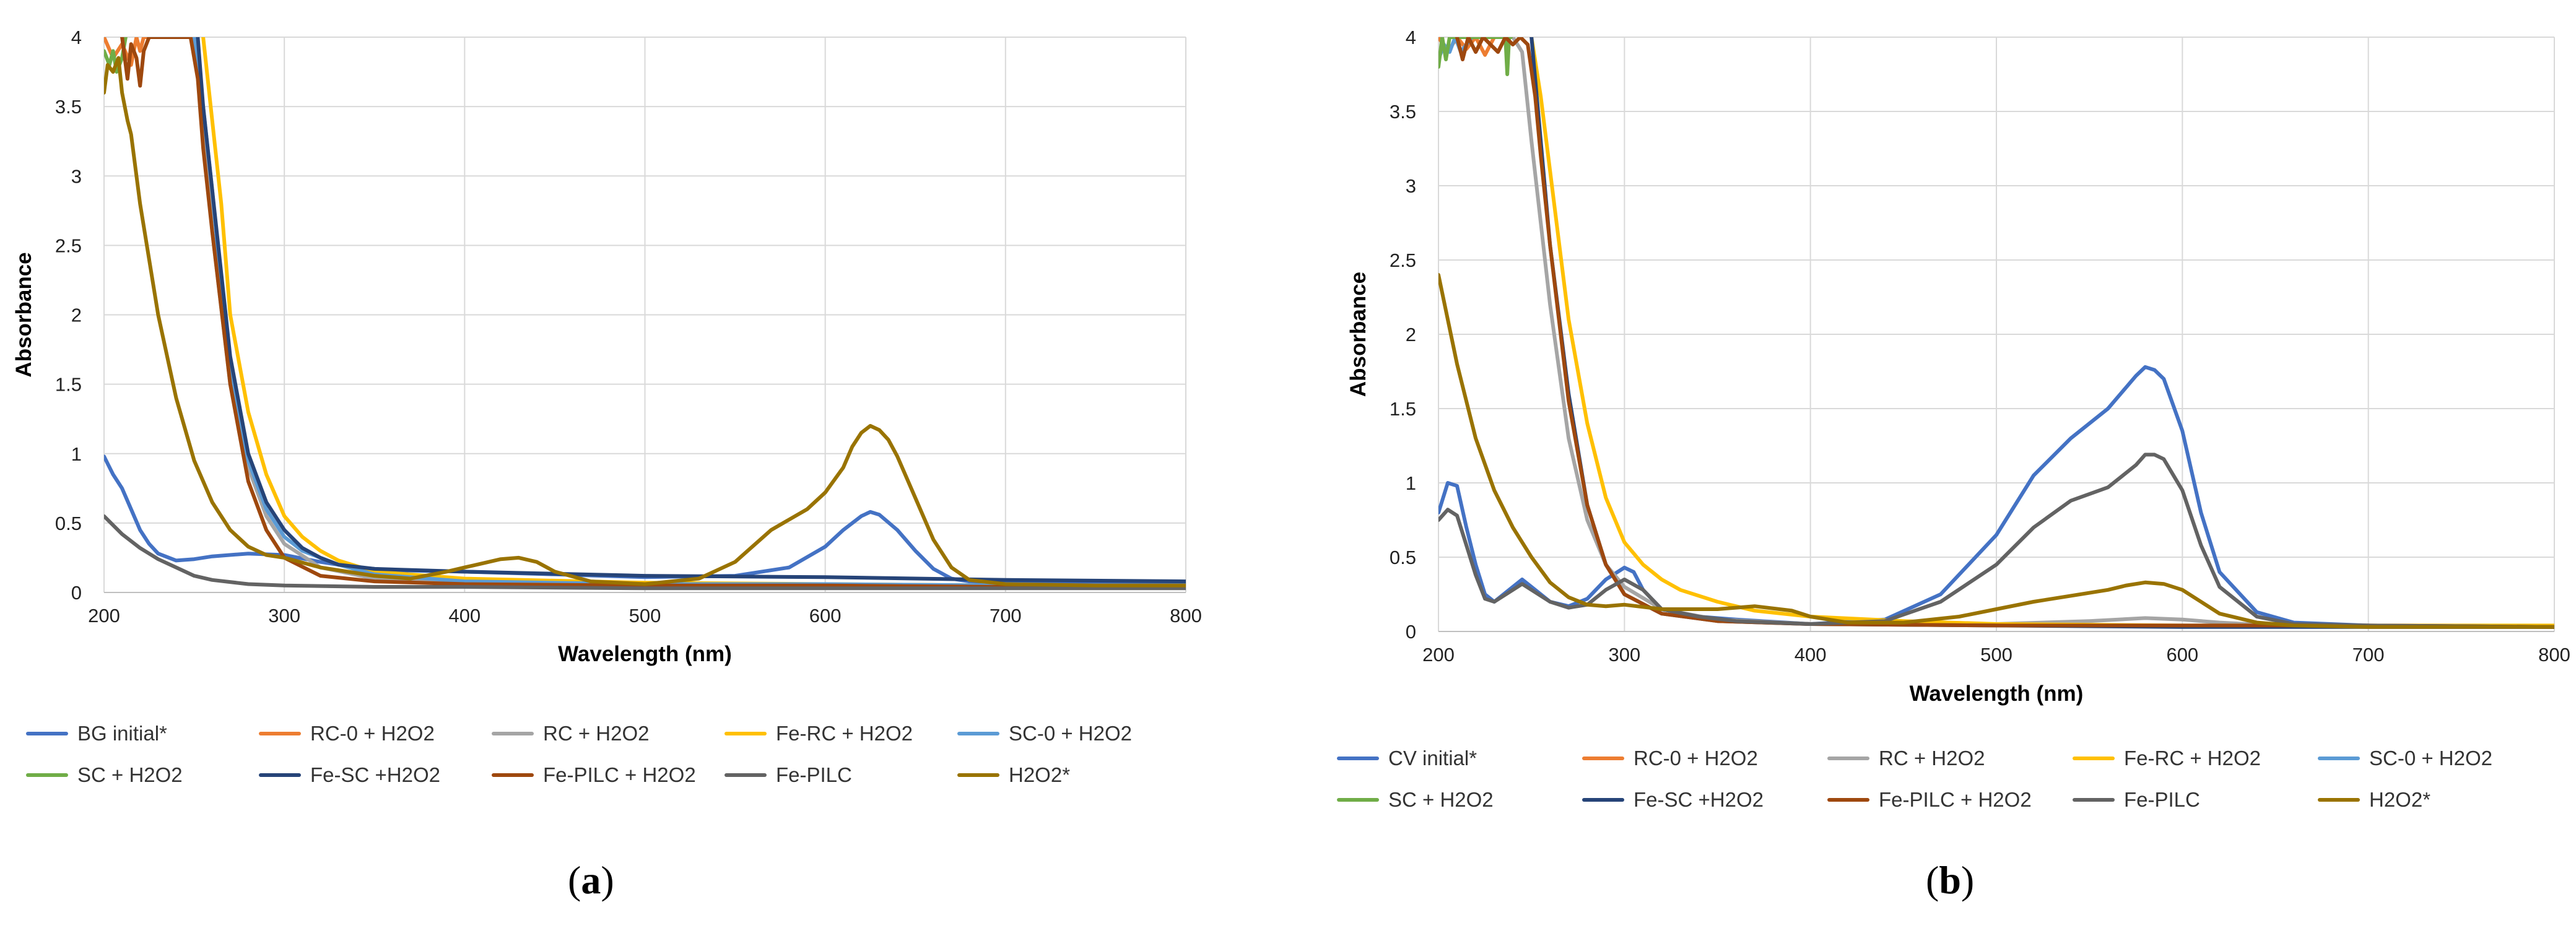 This screenshot has height=928, width=2576. Describe the element at coordinates (76, 37) in the screenshot. I see `chart-a-y-tick-label: 4` at that location.